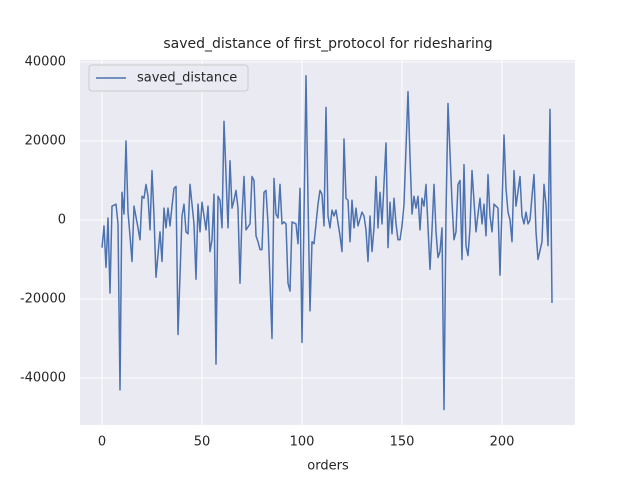  Describe the element at coordinates (502, 442) in the screenshot. I see `x-tick-label: 200` at that location.